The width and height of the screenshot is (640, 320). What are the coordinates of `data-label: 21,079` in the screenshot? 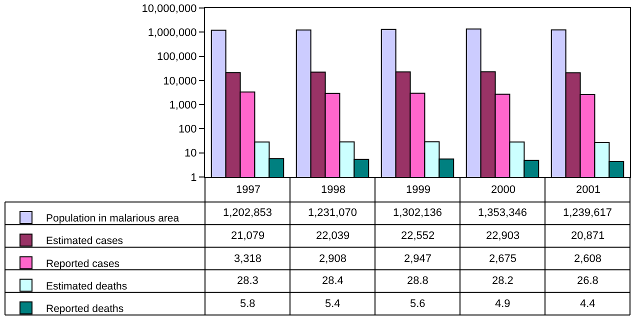 It's located at (248, 236).